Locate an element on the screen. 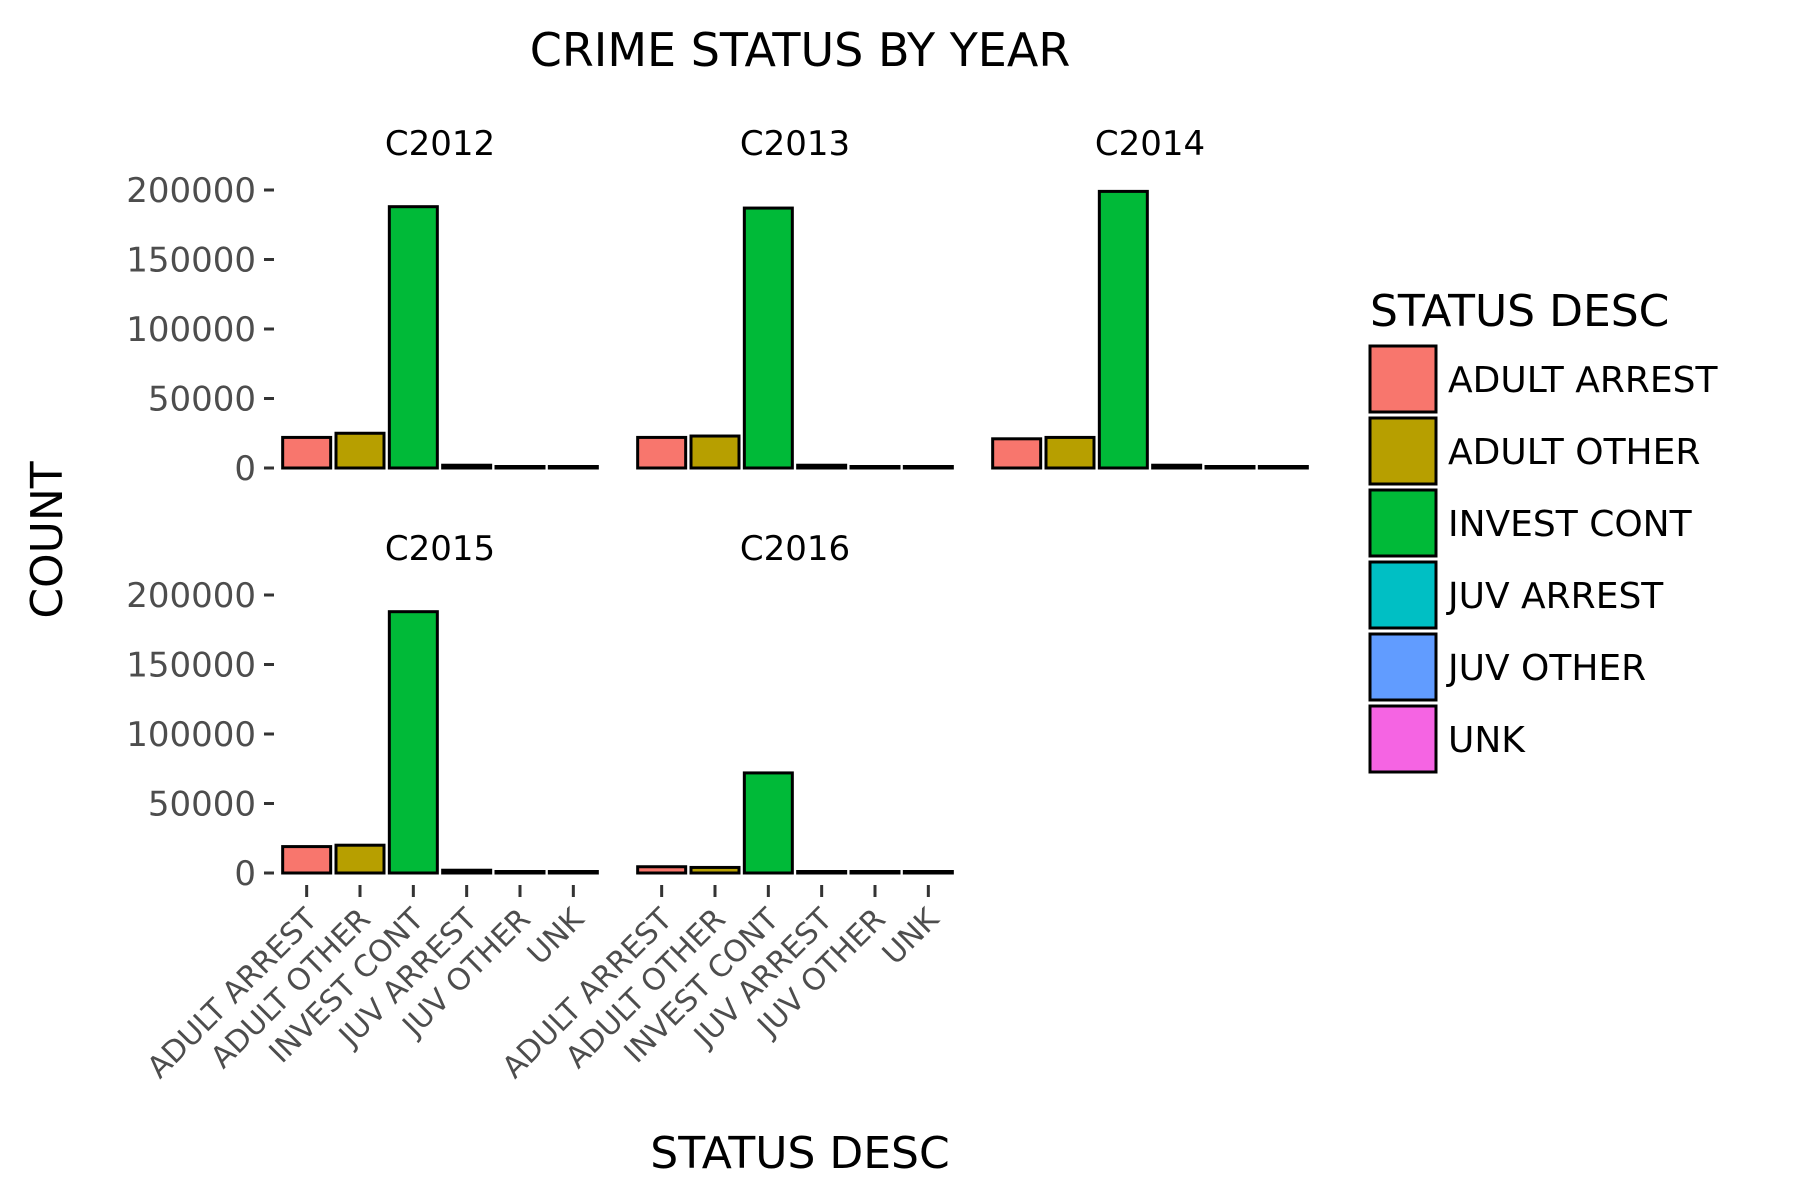  x-axis-title: STATUS DESC is located at coordinates (799, 1153).